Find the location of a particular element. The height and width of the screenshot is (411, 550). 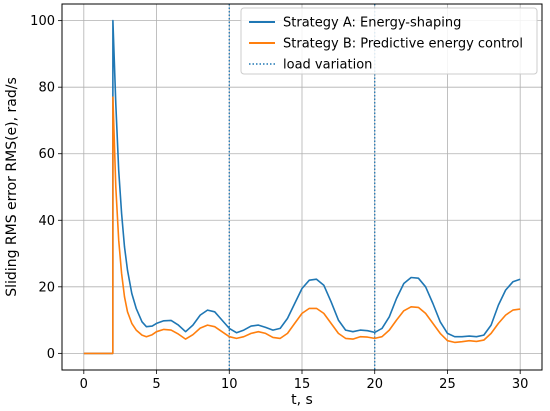

legend-box is located at coordinates (389, 41).